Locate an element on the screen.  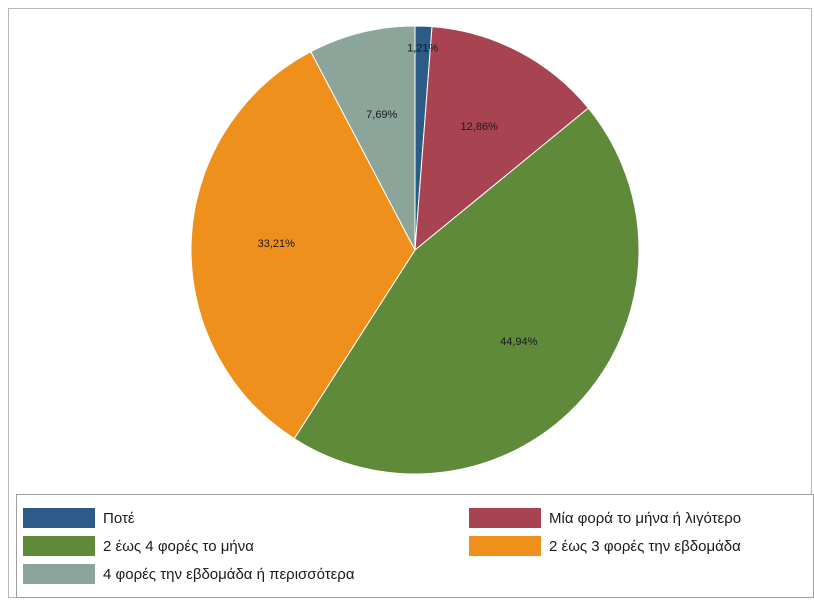
legend-item-once-a-month: Μία φορά το μήνα ή λιγότερο is located at coordinates (605, 518).